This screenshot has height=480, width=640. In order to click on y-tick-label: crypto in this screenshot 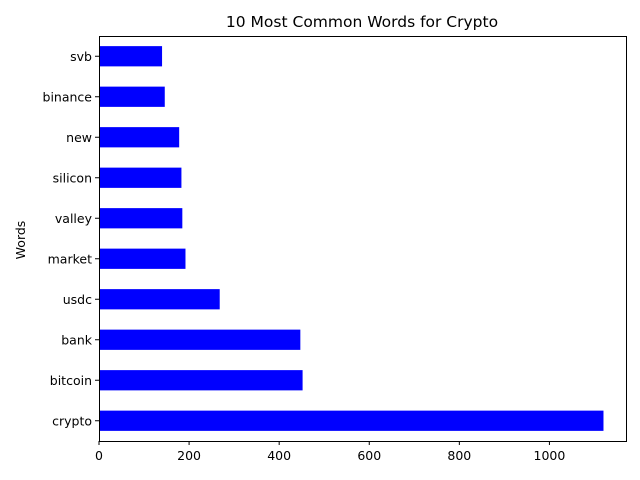, I will do `click(72, 420)`.